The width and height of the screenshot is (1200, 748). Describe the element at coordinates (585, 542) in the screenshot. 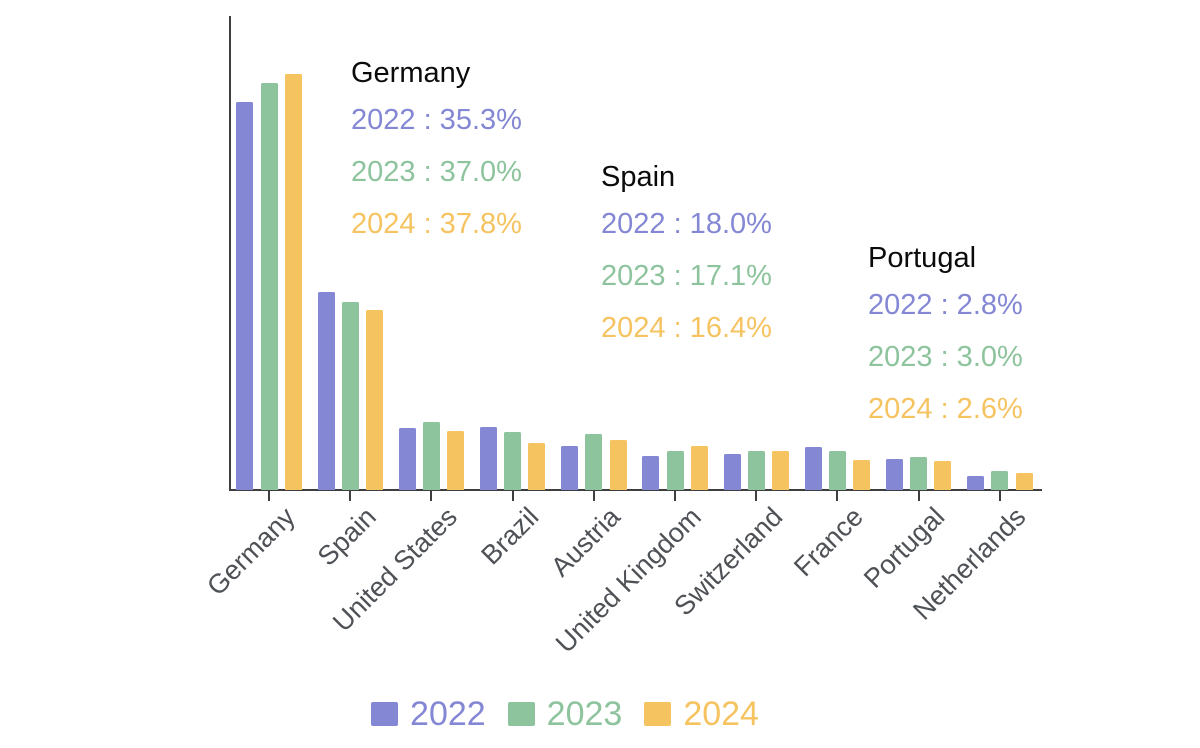

I see `x-tick-label-austria: Austria` at that location.